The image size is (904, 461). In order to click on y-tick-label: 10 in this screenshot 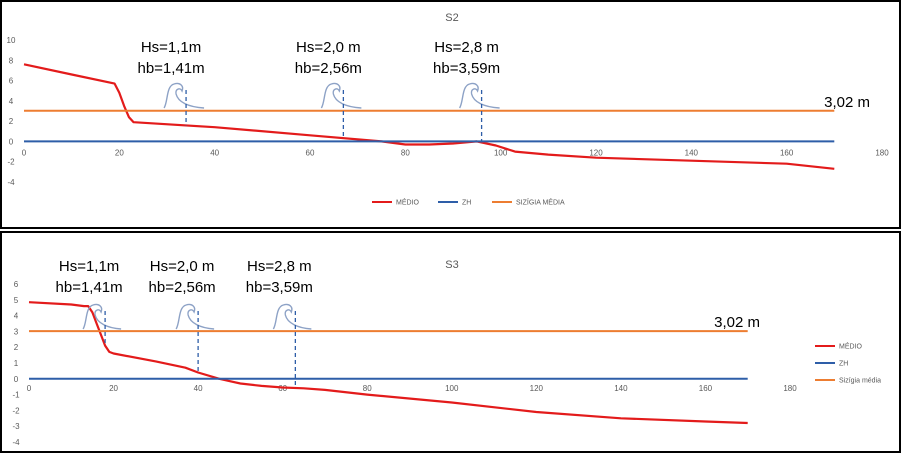, I will do `click(11, 40)`.